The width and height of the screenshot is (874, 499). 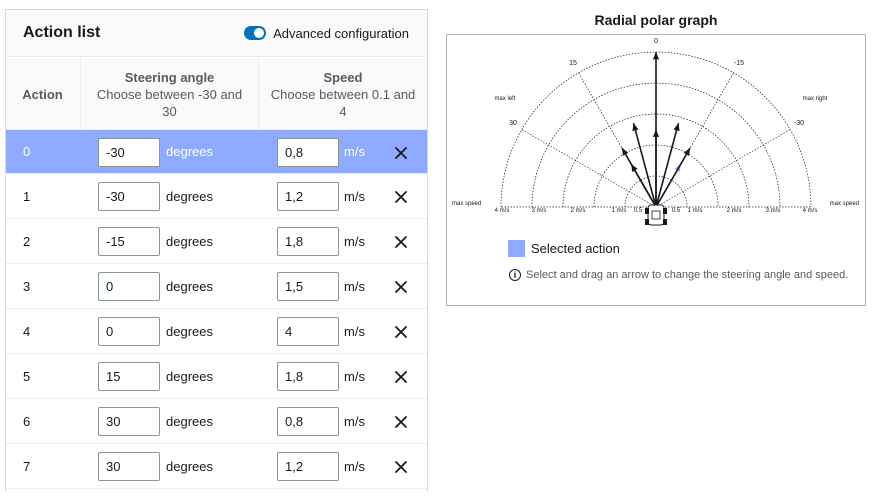 I want to click on column-action: Action, so click(x=42, y=94).